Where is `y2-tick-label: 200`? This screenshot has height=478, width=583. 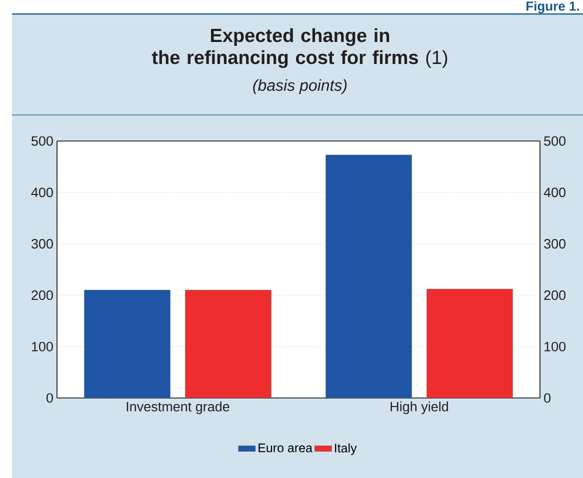 y2-tick-label: 200 is located at coordinates (555, 295).